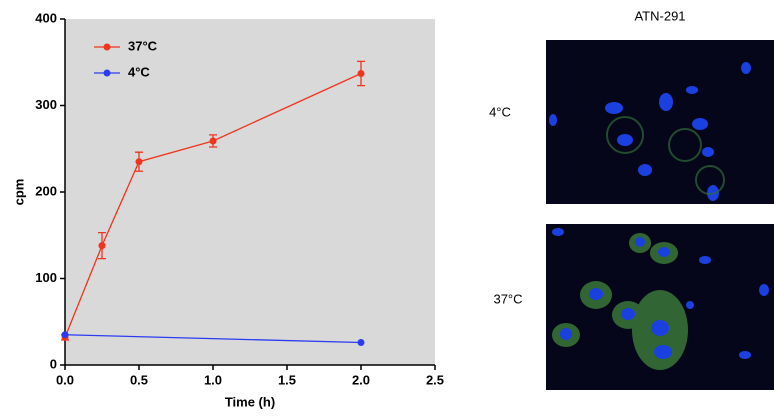 The width and height of the screenshot is (774, 416). What do you see at coordinates (500, 111) in the screenshot?
I see `row-label: 4°C` at bounding box center [500, 111].